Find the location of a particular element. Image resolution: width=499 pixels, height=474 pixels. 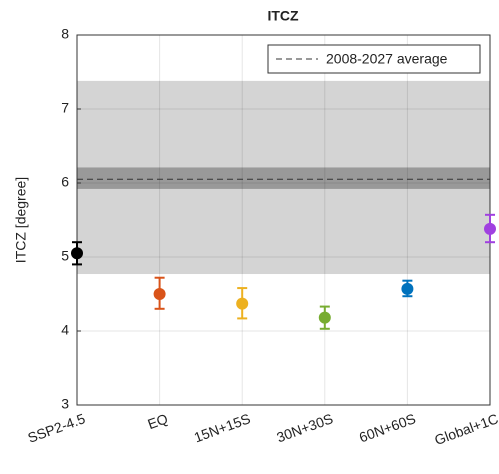

x-tick-label: EQ is located at coordinates (157, 421).